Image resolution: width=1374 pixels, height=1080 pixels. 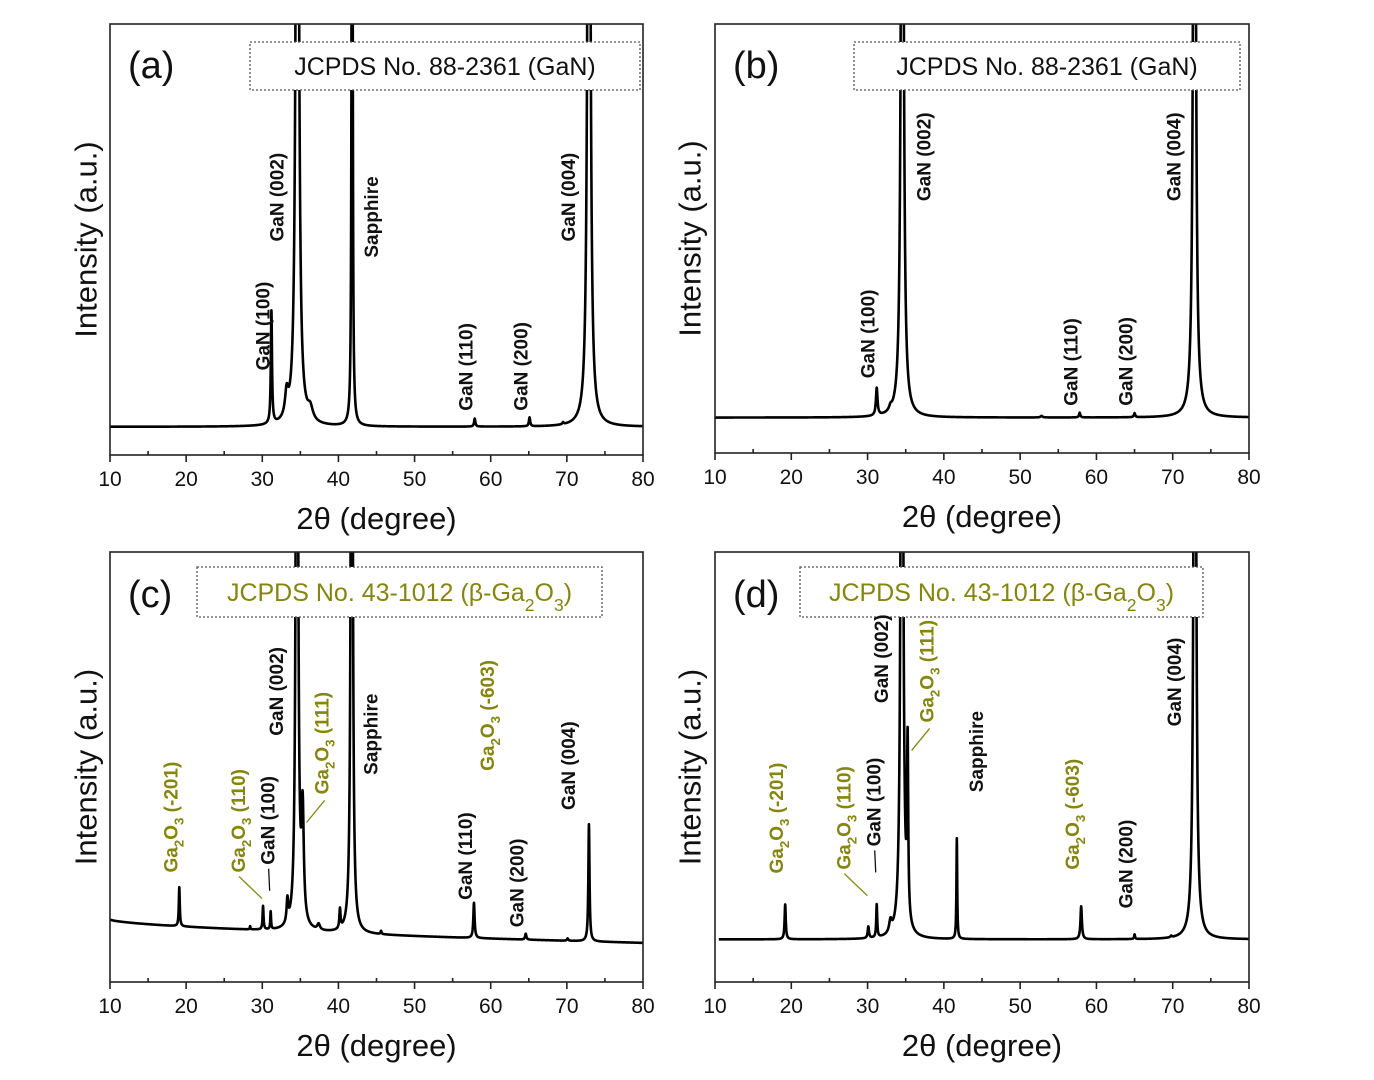 I want to click on panel-letter: (c), so click(x=150, y=595).